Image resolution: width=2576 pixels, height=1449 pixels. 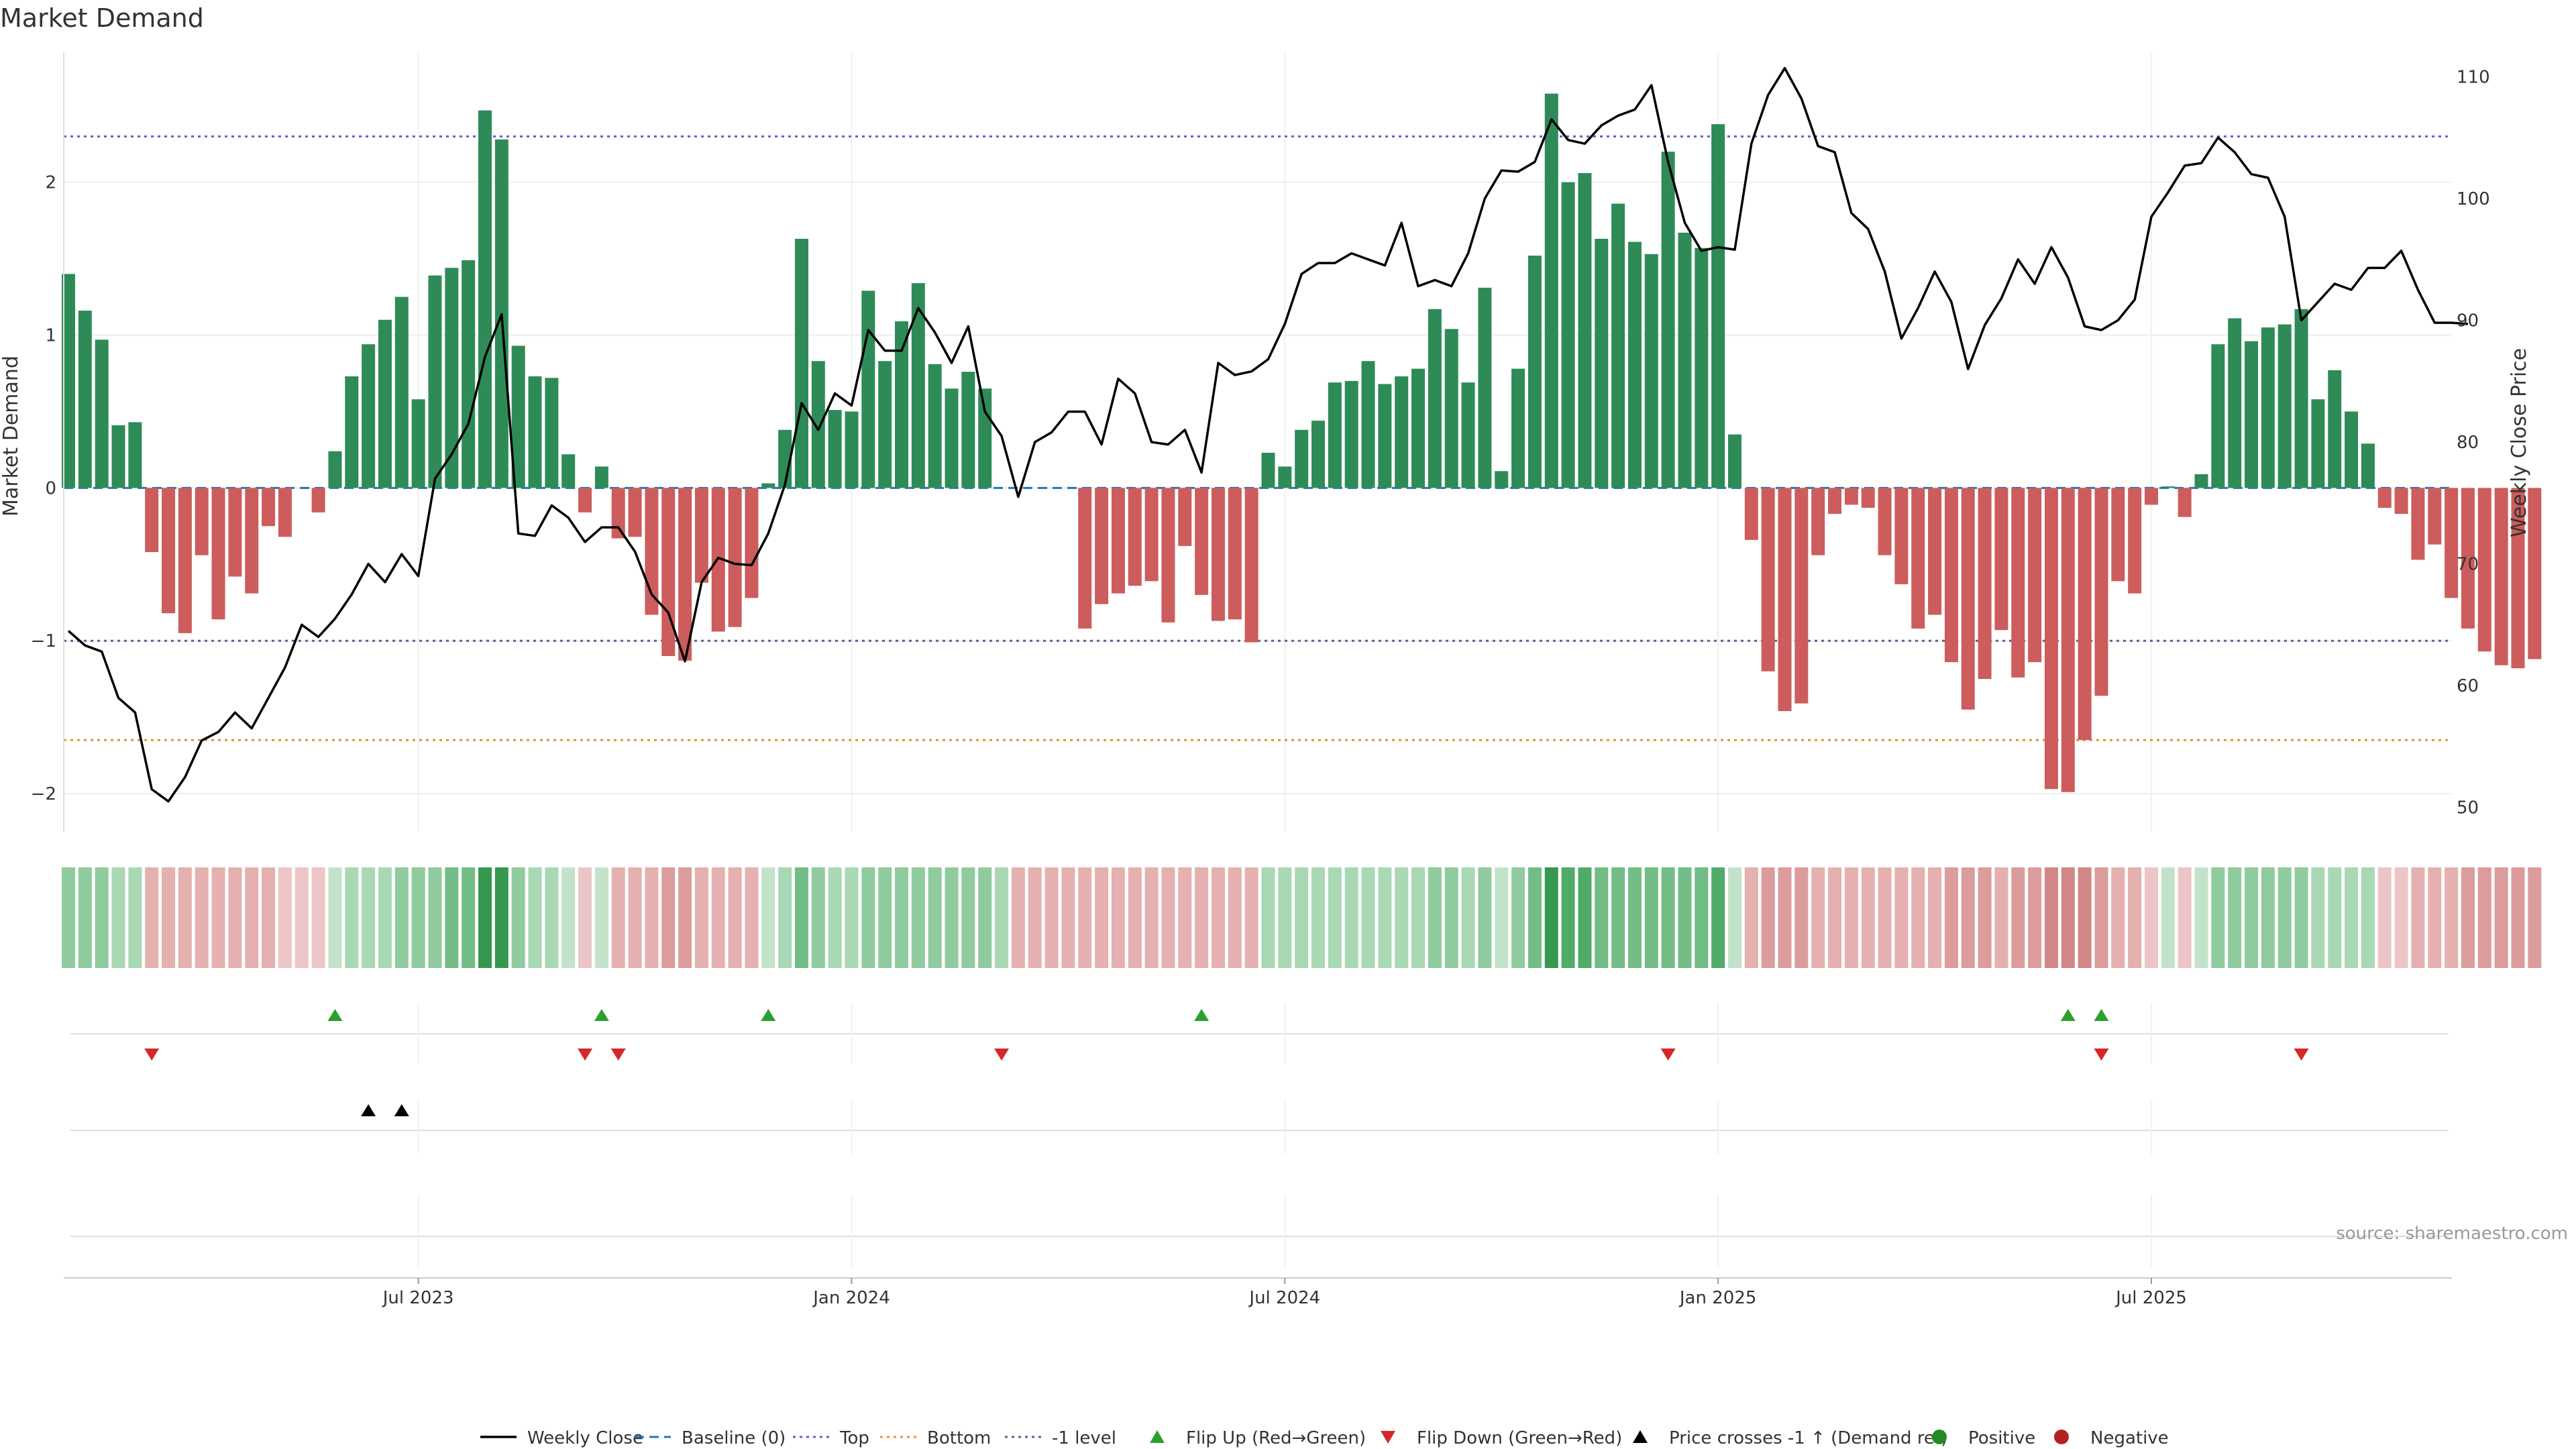 I want to click on x-tick-label: Jul 2023, so click(x=418, y=1298).